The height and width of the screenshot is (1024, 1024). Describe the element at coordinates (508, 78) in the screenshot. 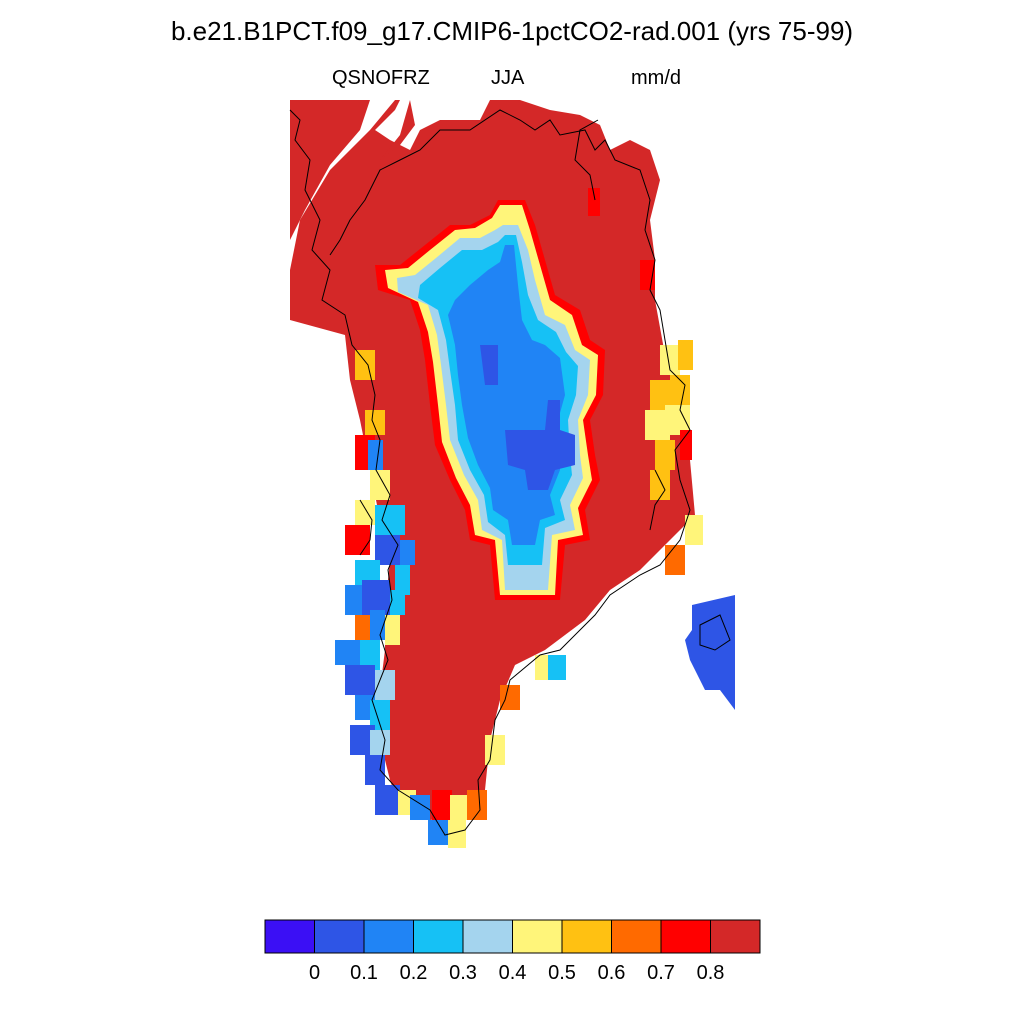

I see `season-label: JJA` at that location.